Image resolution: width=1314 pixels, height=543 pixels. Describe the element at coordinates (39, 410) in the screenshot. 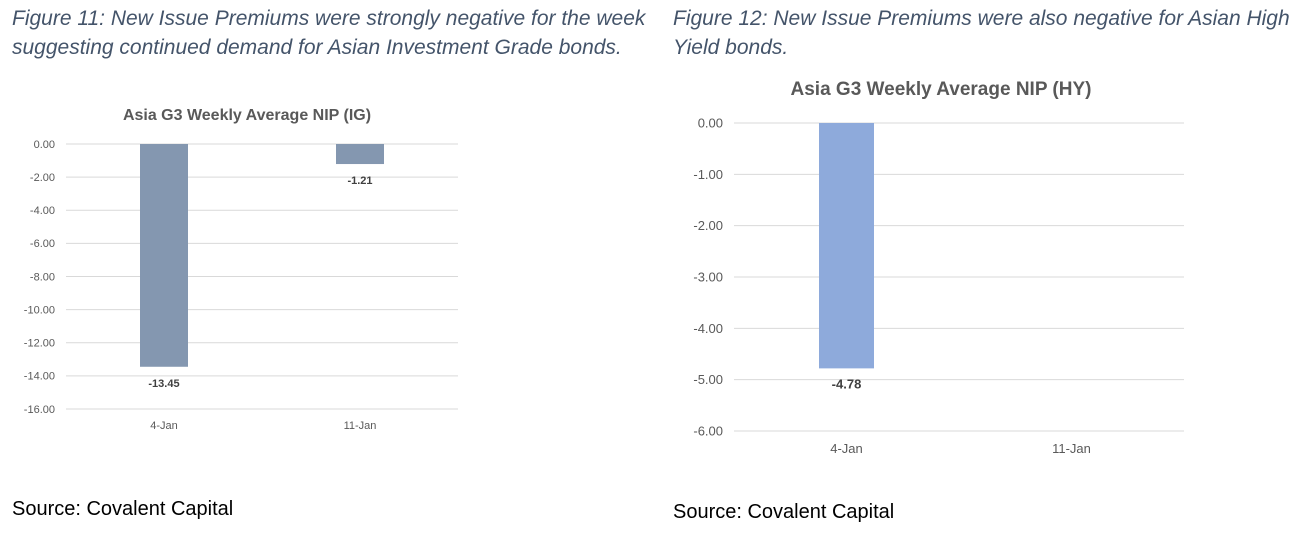

I see `y-tick-label: -16.00` at that location.